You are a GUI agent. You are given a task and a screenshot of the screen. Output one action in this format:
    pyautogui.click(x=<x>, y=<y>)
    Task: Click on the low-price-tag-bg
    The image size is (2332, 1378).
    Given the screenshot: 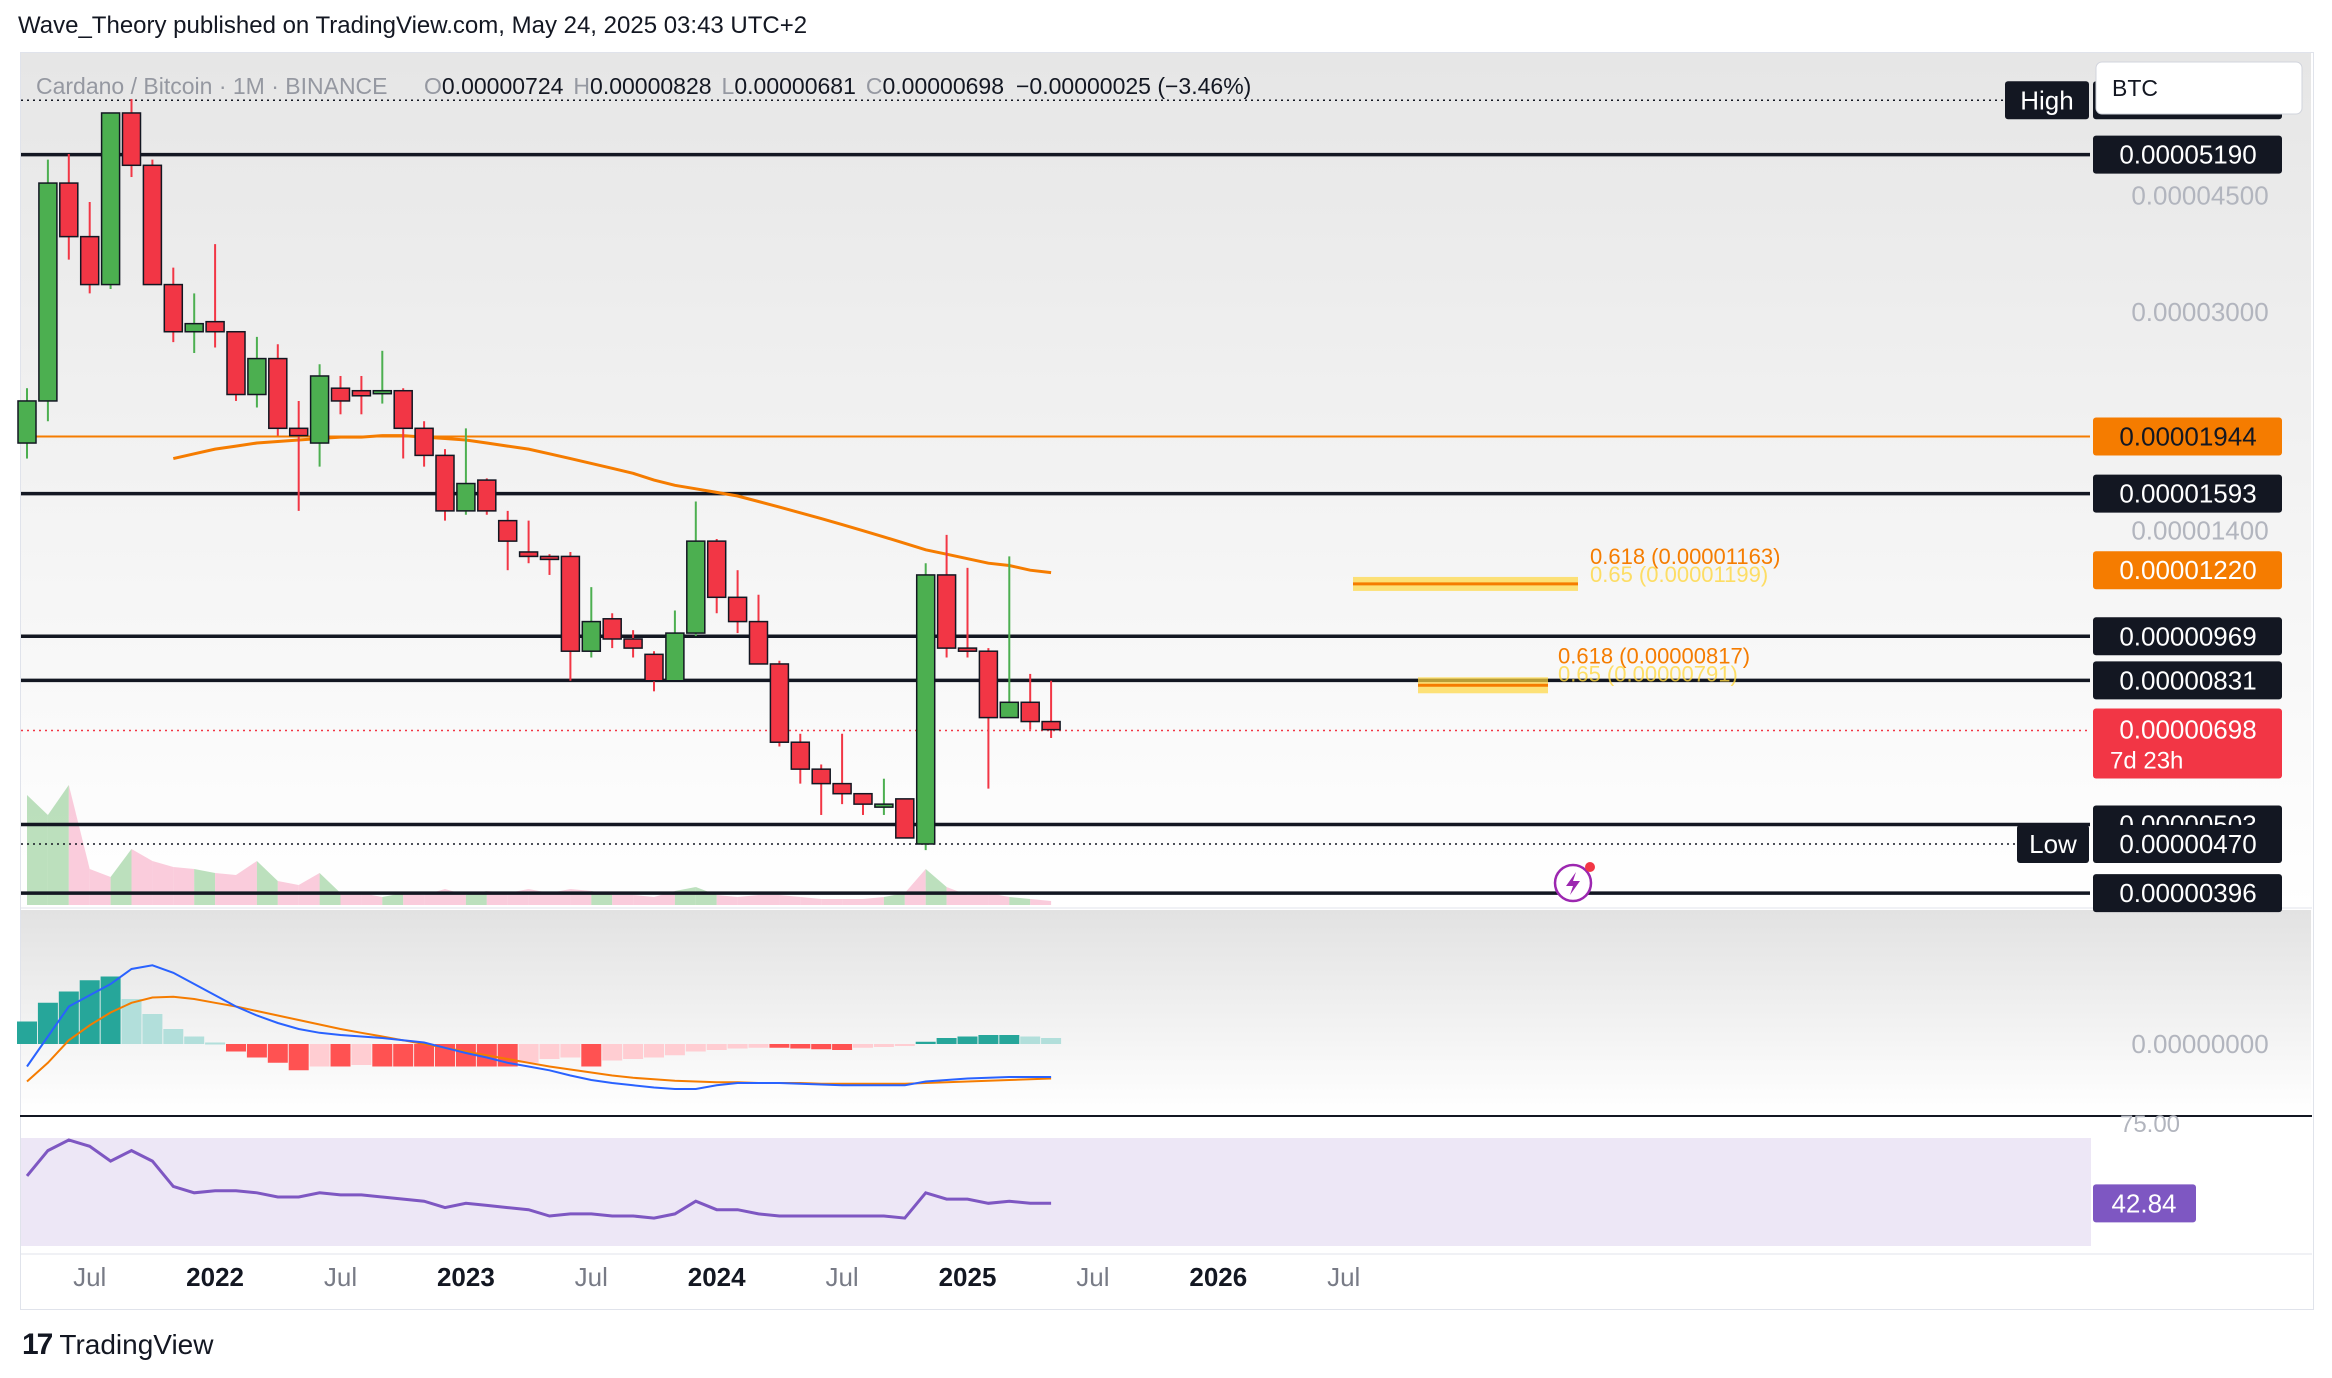 What is the action you would take?
    pyautogui.click(x=2187, y=843)
    